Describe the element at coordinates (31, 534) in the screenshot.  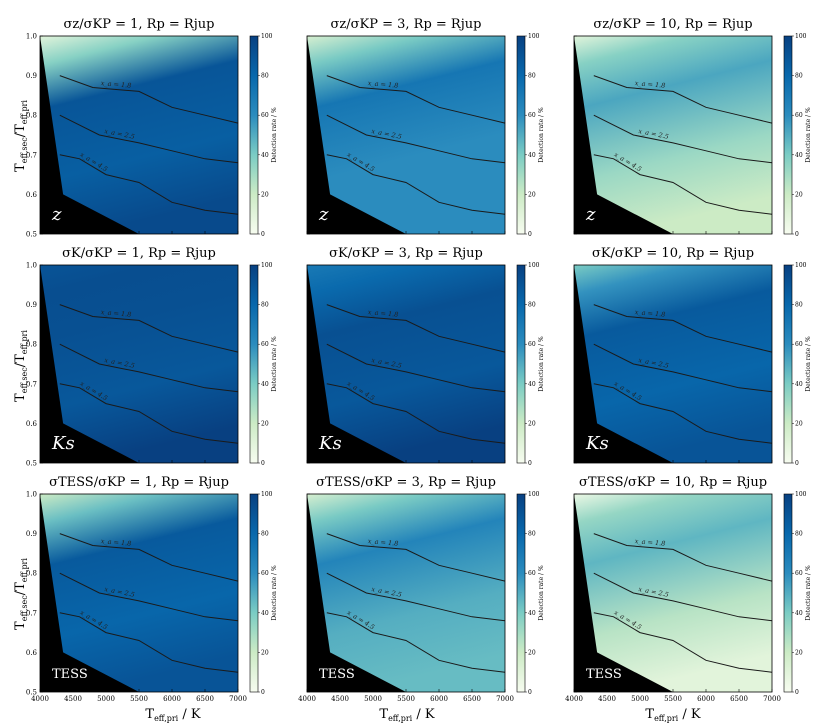
I see `y-tick-label: 0.9` at that location.